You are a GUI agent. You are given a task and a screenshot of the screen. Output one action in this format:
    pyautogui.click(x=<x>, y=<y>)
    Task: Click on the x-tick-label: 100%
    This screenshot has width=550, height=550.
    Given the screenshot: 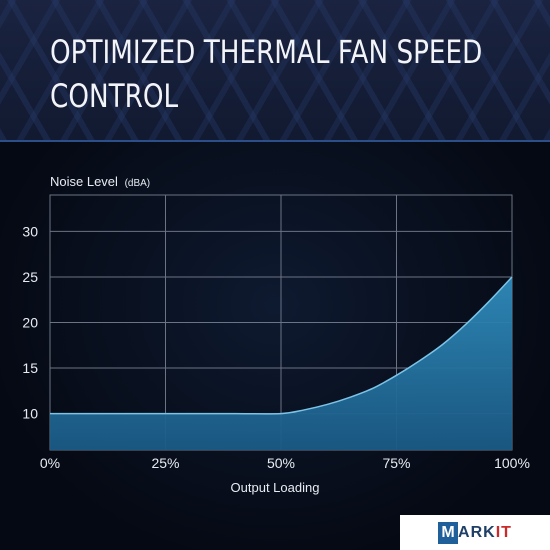 What is the action you would take?
    pyautogui.click(x=512, y=463)
    